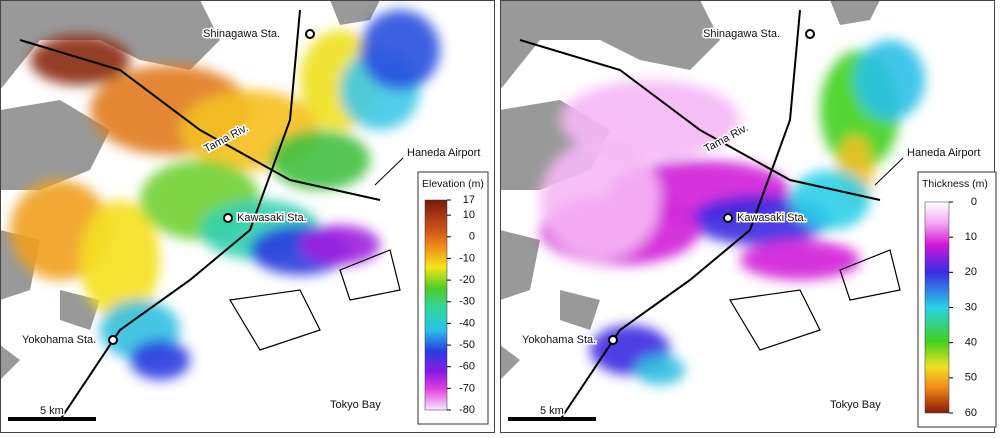  Describe the element at coordinates (957, 299) in the screenshot. I see `legend: Thickness (m) 0 10 20 30 40 50 60` at that location.